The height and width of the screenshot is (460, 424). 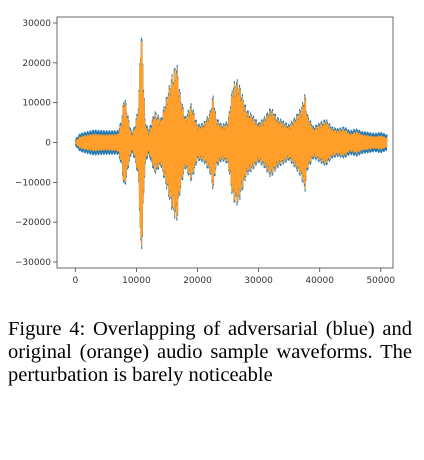 What do you see at coordinates (33, 183) in the screenshot?
I see `y-tick-label: −10000` at bounding box center [33, 183].